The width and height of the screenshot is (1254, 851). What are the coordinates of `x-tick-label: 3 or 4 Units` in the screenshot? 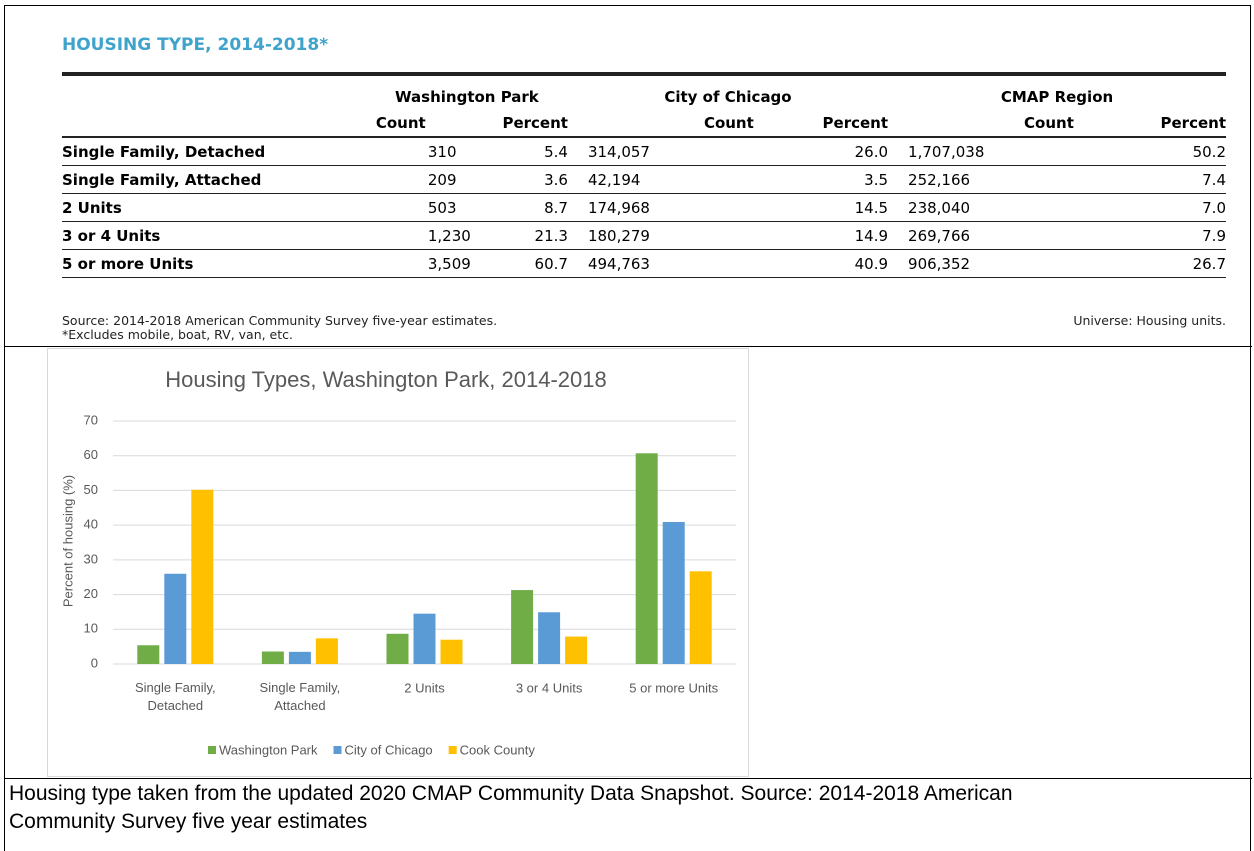 It's located at (549, 687).